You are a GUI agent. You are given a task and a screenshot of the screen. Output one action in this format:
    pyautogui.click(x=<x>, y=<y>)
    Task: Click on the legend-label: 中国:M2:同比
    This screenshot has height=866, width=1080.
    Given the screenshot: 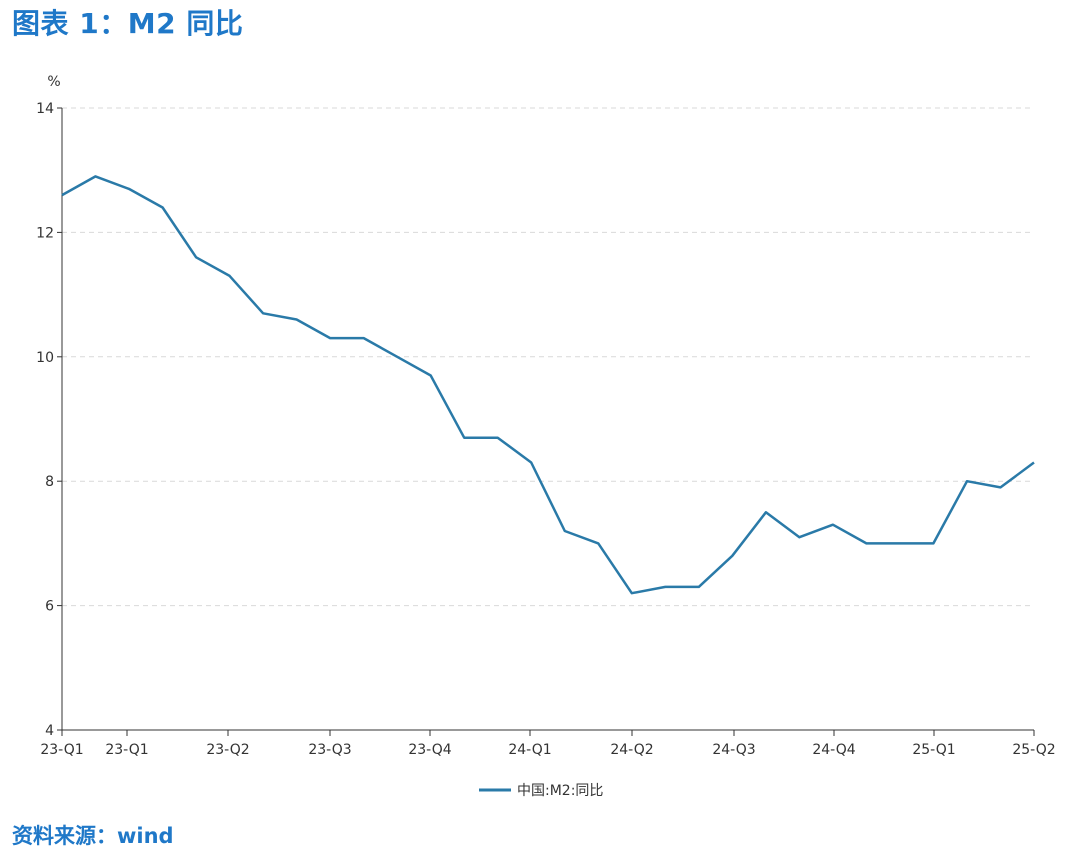 What is the action you would take?
    pyautogui.click(x=560, y=791)
    